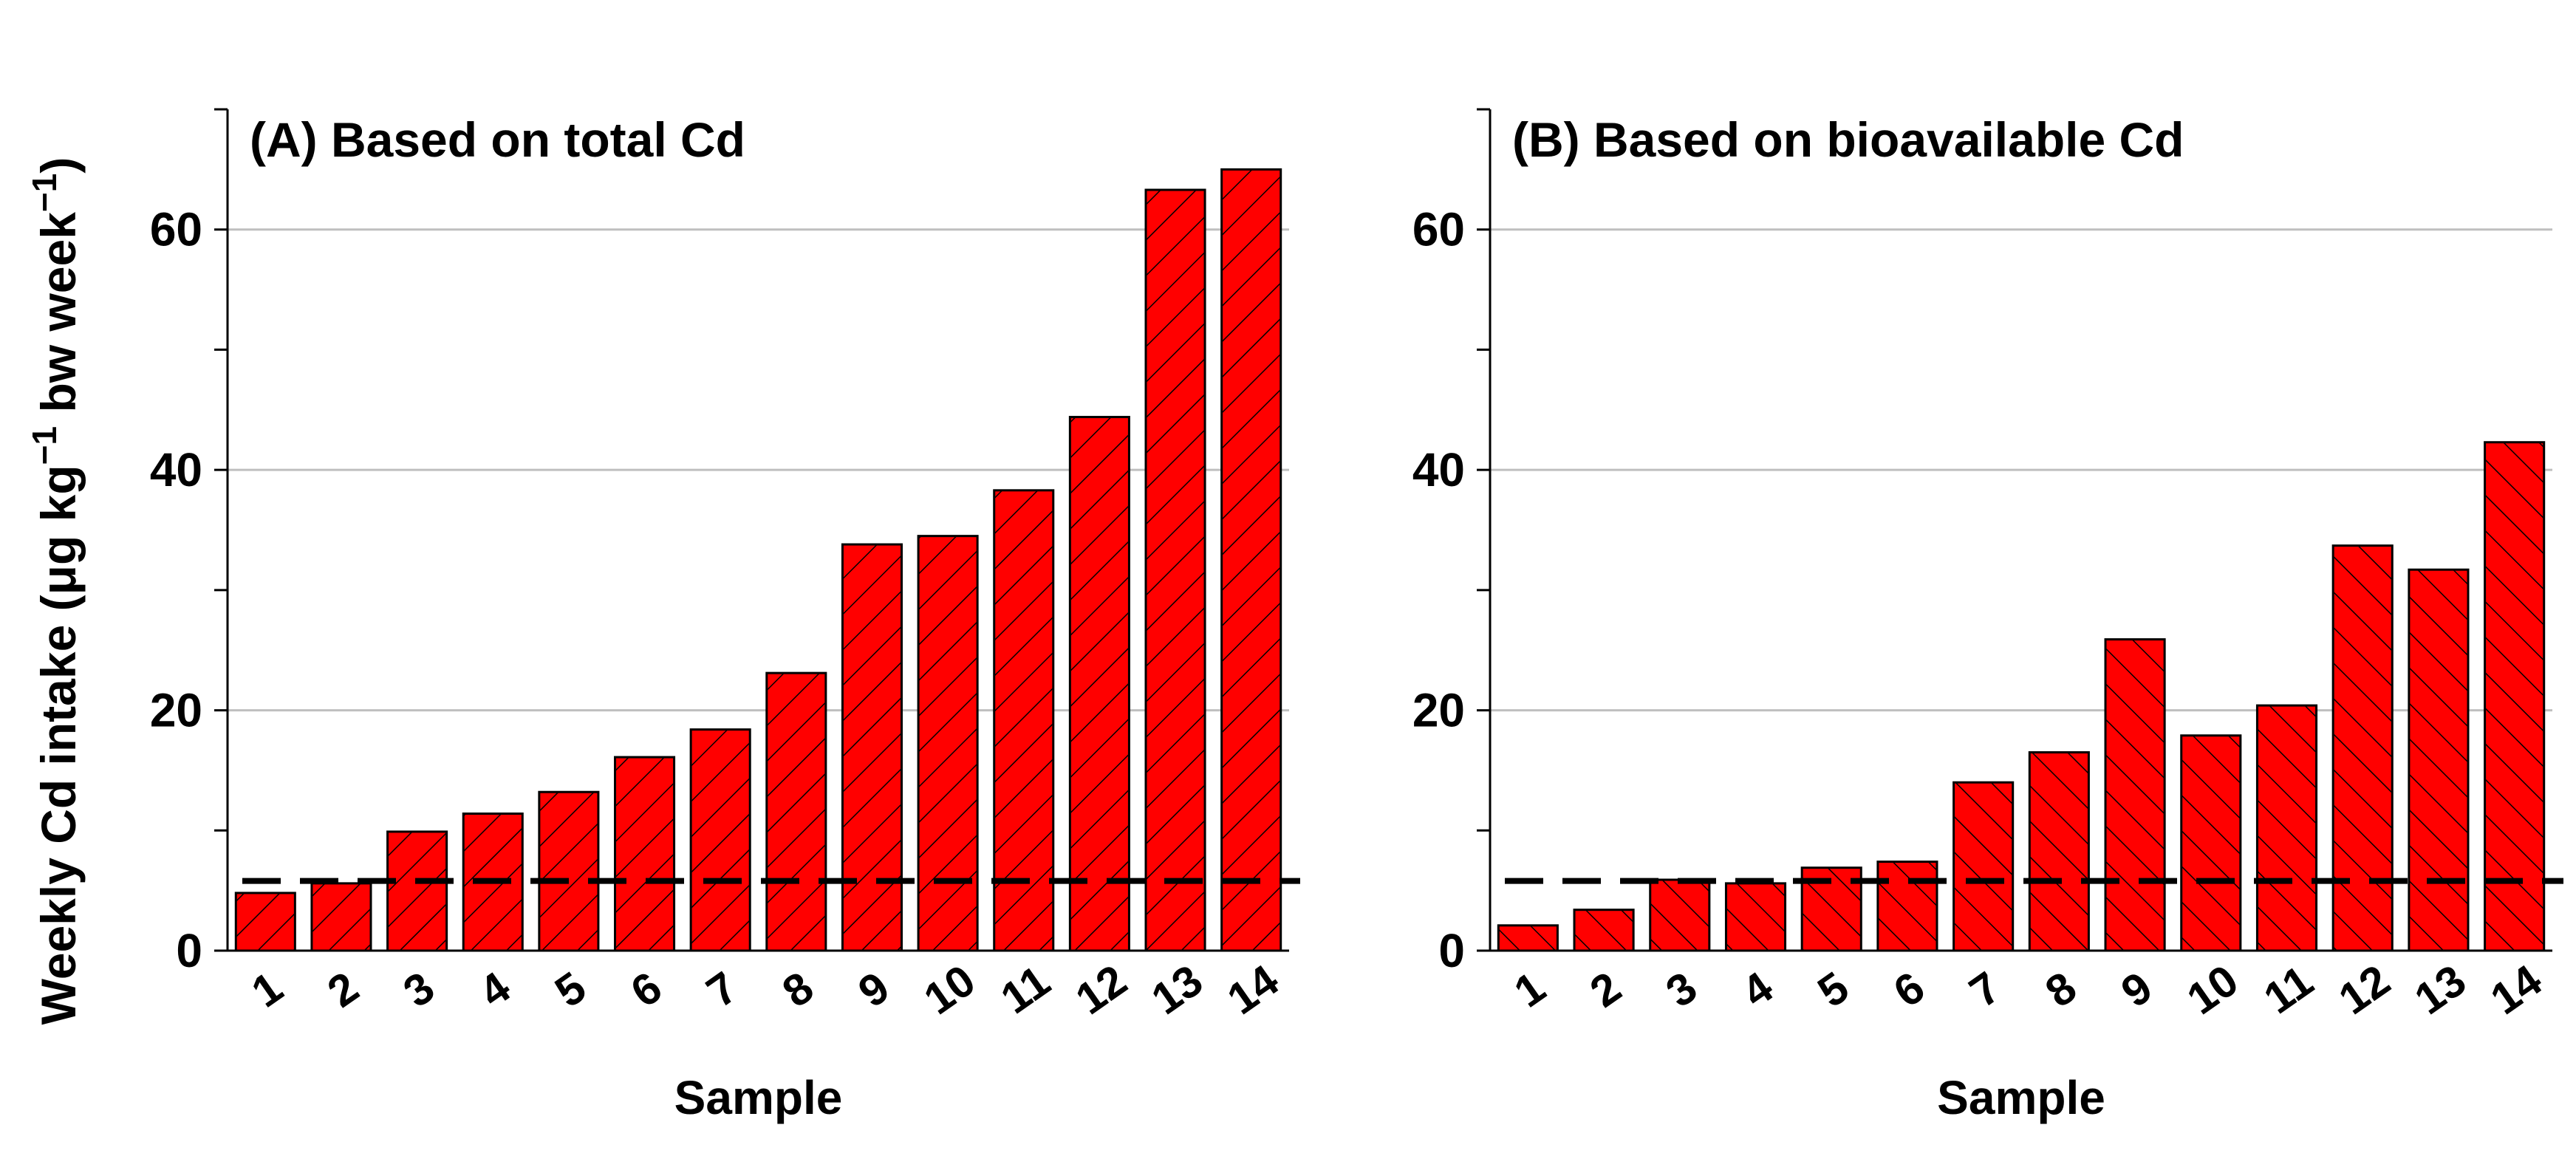 This screenshot has height=1156, width=2576. I want to click on y-axis-label: Weekly Cd intake (μg kg−1 bw week−1), so click(56, 591).